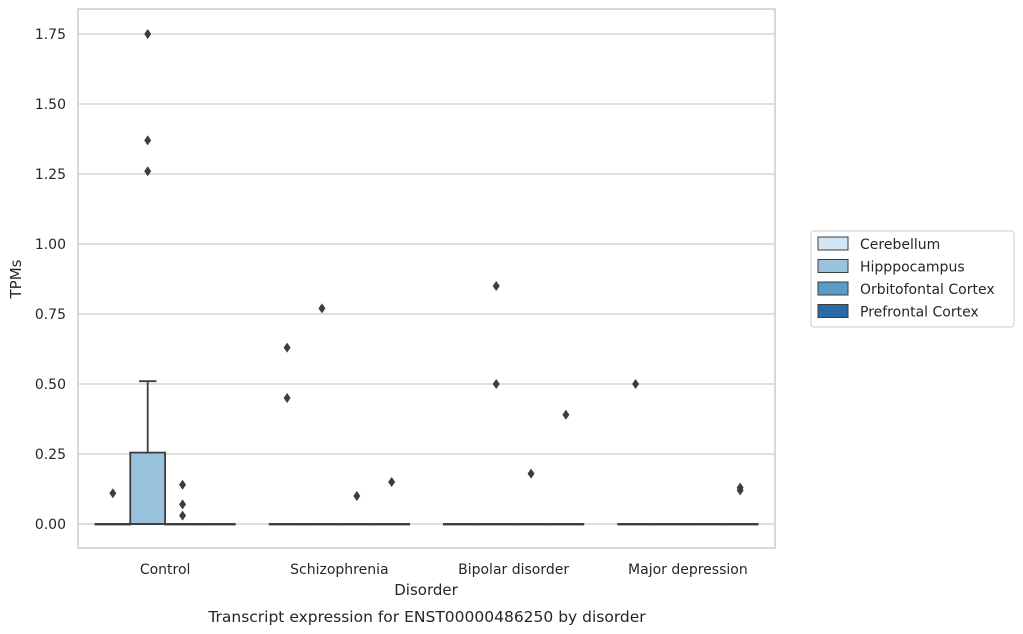 This screenshot has width=1023, height=634. I want to click on x-tick-label: Control, so click(165, 570).